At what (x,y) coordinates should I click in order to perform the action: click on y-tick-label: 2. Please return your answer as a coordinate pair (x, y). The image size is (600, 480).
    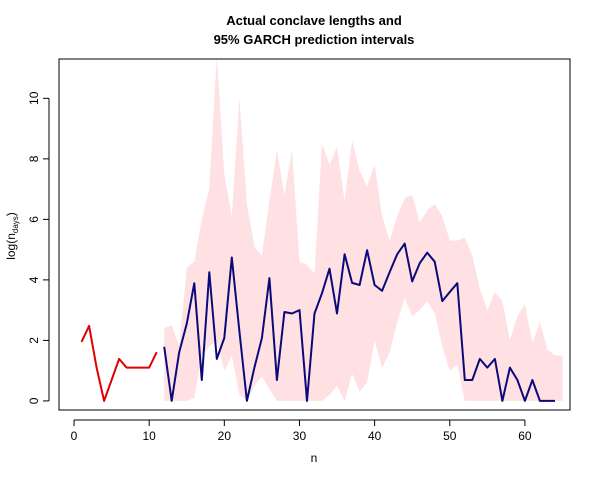
    Looking at the image, I should click on (34, 340).